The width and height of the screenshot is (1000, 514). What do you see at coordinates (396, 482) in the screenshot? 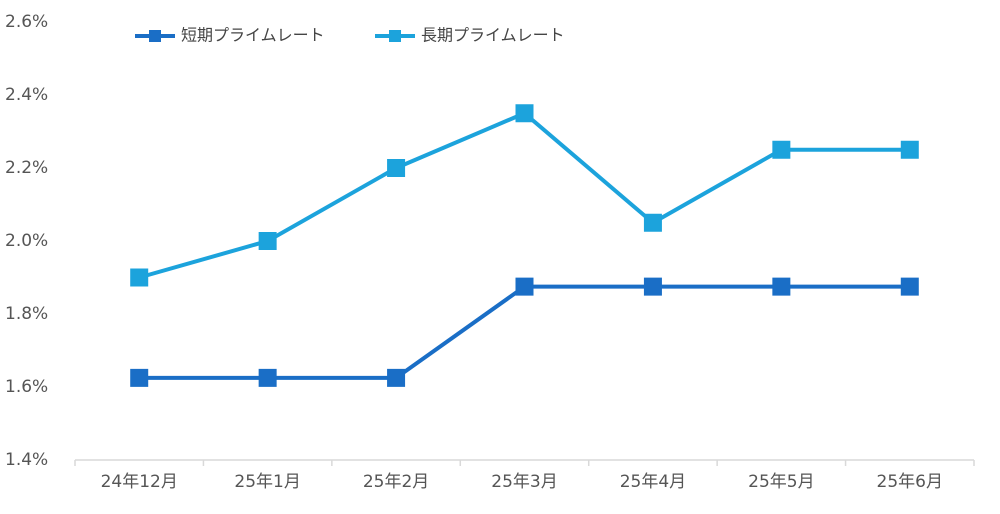
I see `x-tick-label: 25年2月` at bounding box center [396, 482].